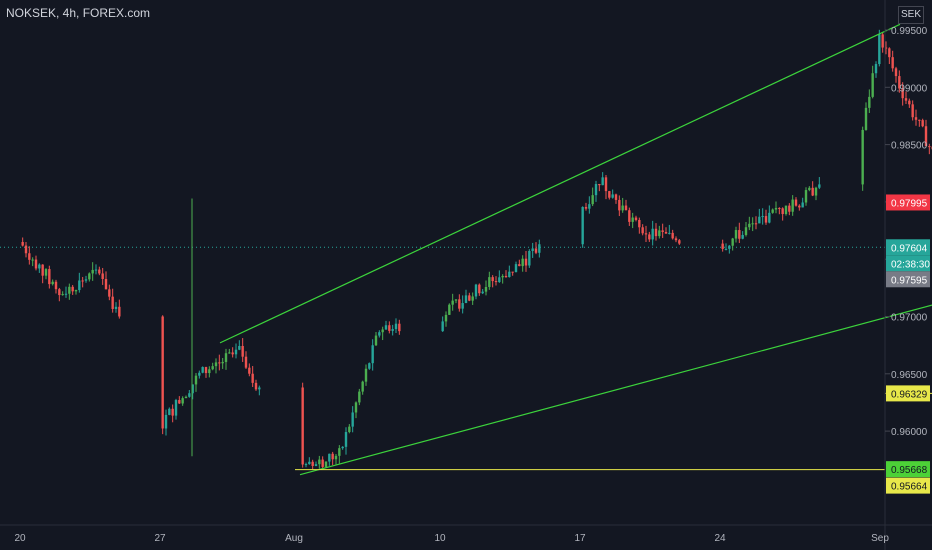 This screenshot has height=550, width=932. I want to click on price-axis-tag-text: 0.95668, so click(909, 470).